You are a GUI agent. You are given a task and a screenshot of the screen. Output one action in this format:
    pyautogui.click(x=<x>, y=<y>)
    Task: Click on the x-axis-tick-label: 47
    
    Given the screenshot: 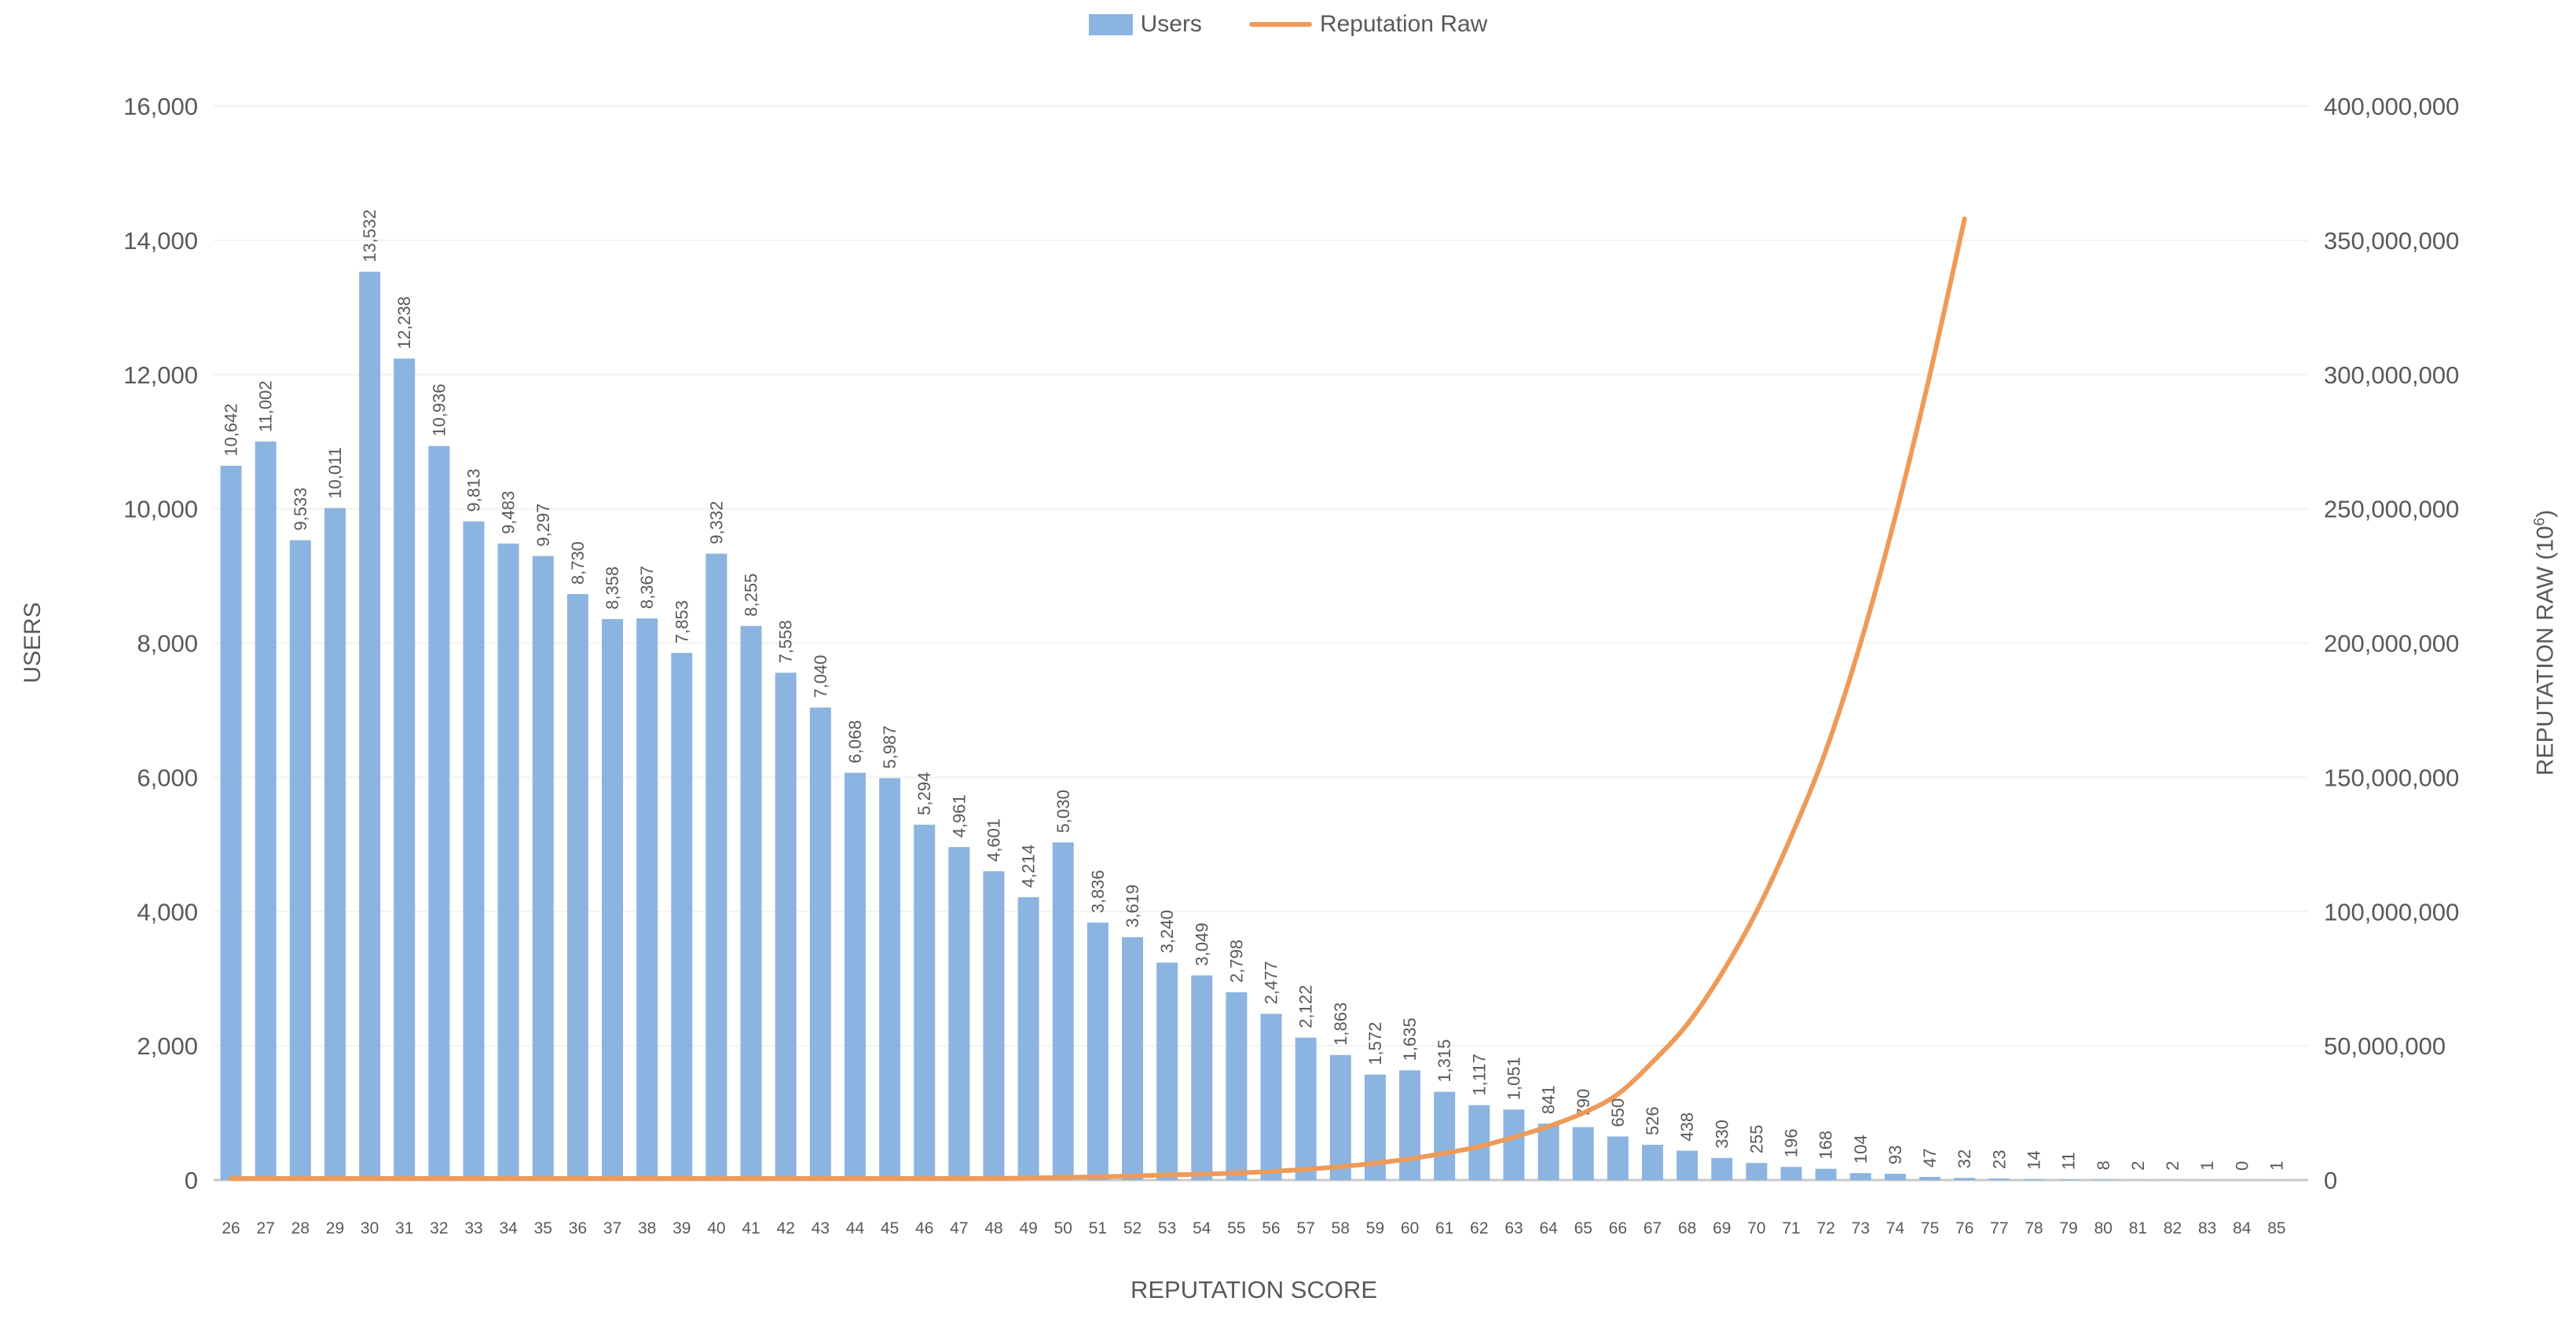 What is the action you would take?
    pyautogui.click(x=959, y=1228)
    